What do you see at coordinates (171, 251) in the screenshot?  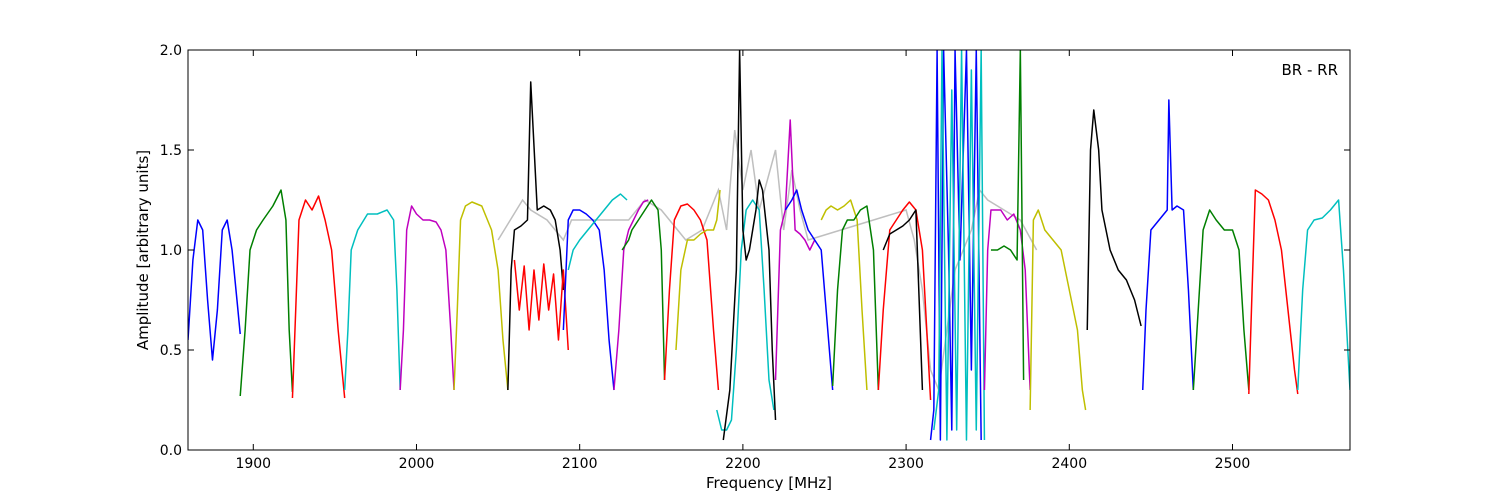 I see `y-tick-label: 1.0` at bounding box center [171, 251].